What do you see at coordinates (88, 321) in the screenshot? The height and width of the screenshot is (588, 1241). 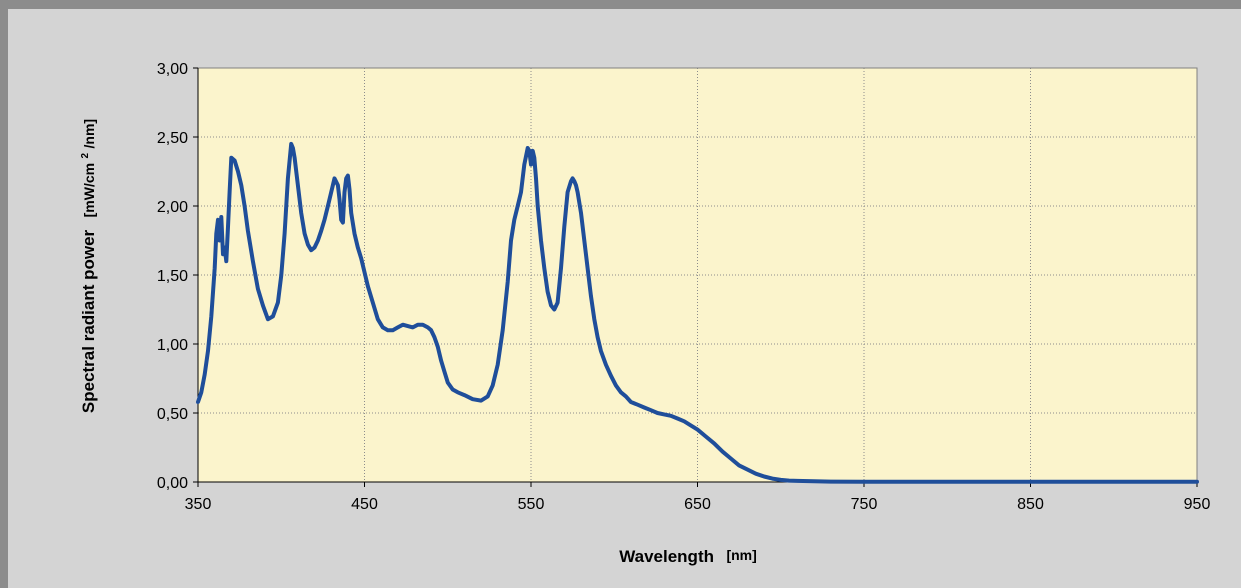 I see `y-axis-label: Spectral radiant power` at bounding box center [88, 321].